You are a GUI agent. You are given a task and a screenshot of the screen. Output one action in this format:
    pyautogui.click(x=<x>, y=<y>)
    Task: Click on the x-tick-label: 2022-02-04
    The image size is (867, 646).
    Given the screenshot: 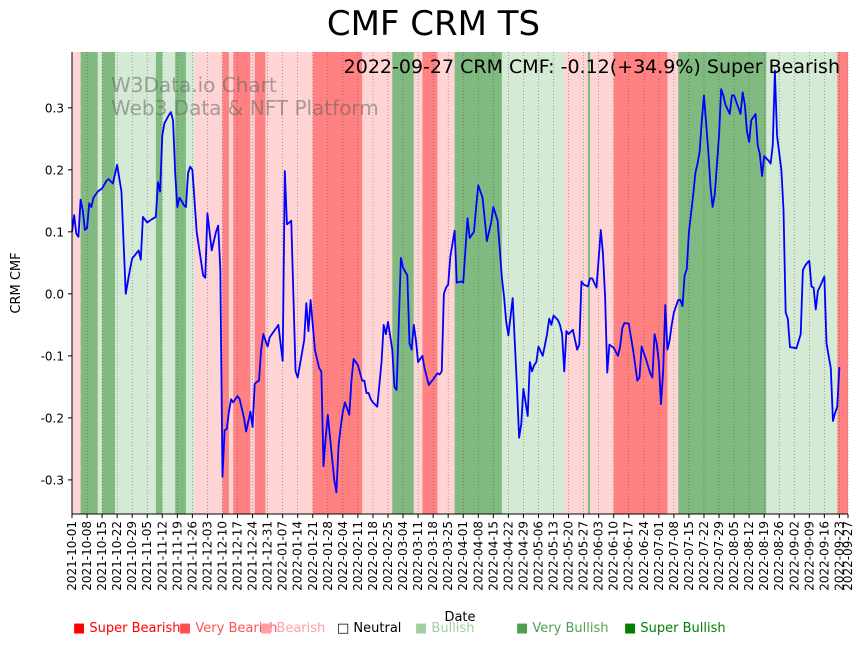 What is the action you would take?
    pyautogui.click(x=343, y=556)
    